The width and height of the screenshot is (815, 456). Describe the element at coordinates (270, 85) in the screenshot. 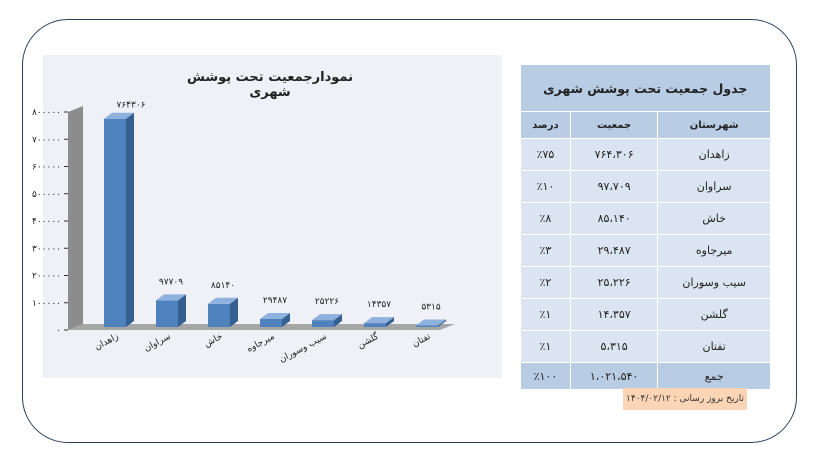

I see `chart-title: نمودارجمعیت تحت پوشش شهری` at that location.